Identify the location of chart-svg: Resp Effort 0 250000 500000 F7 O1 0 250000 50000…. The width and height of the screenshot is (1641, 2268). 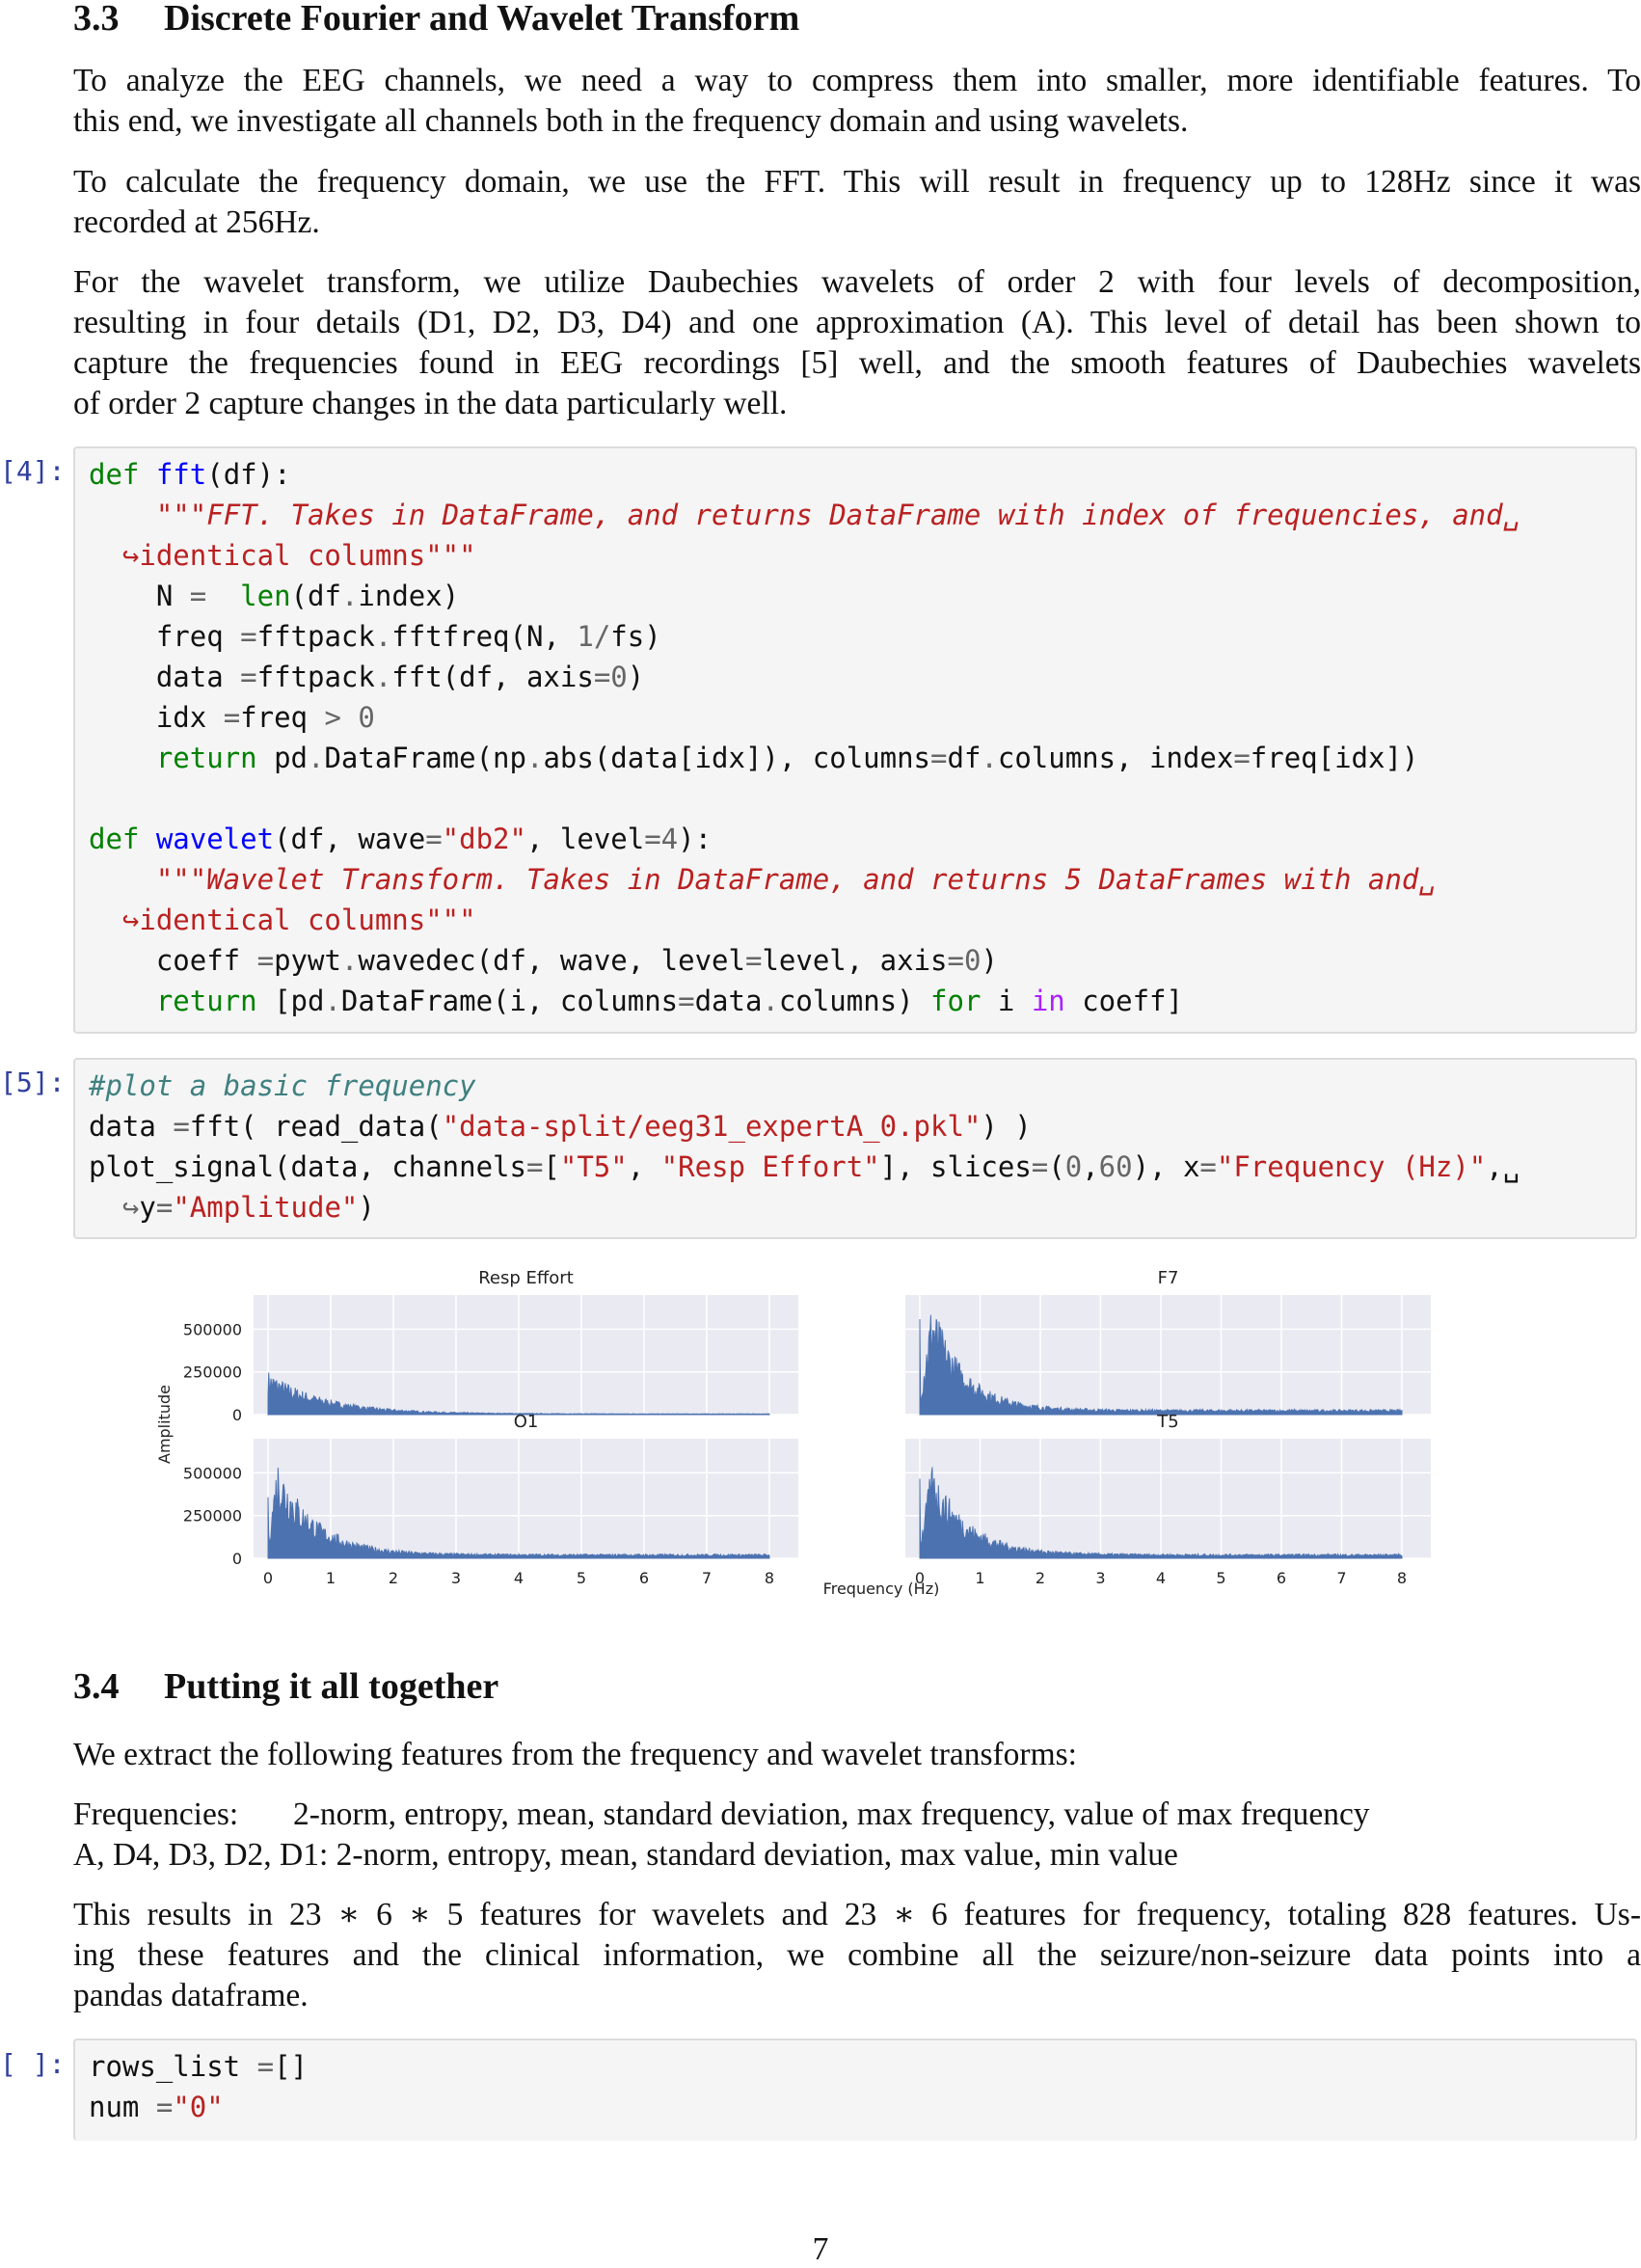
(793, 1433).